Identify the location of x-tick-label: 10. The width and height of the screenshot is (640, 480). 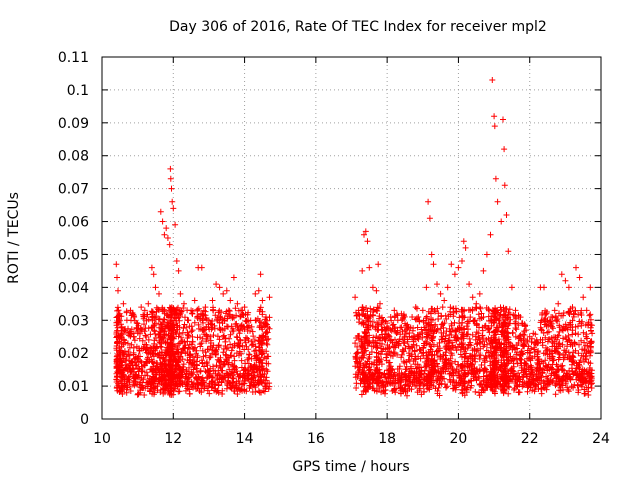
(102, 439).